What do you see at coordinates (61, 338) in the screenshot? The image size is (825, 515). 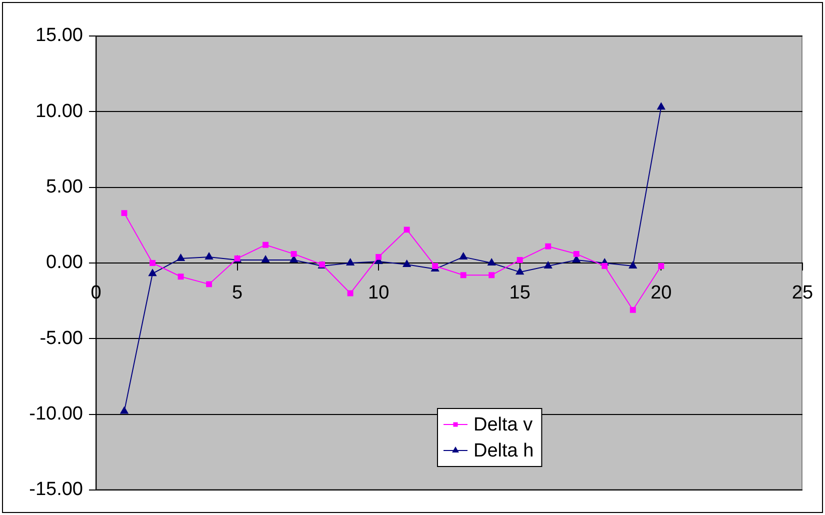 I see `y-tick-label: -5.00` at bounding box center [61, 338].